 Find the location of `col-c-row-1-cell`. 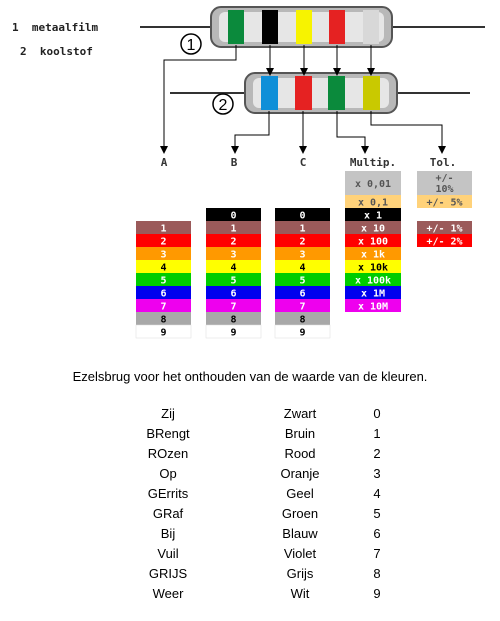

col-c-row-1-cell is located at coordinates (302, 227).